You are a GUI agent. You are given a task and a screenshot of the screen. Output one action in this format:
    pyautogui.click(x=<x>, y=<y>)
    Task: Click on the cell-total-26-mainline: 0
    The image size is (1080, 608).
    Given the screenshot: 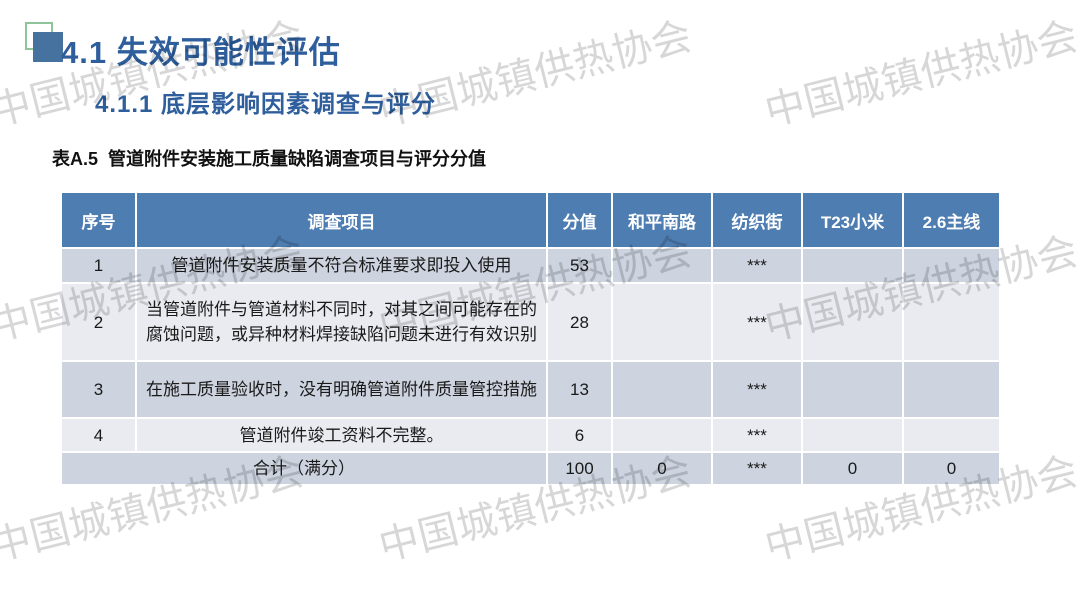 What is the action you would take?
    pyautogui.click(x=951, y=468)
    